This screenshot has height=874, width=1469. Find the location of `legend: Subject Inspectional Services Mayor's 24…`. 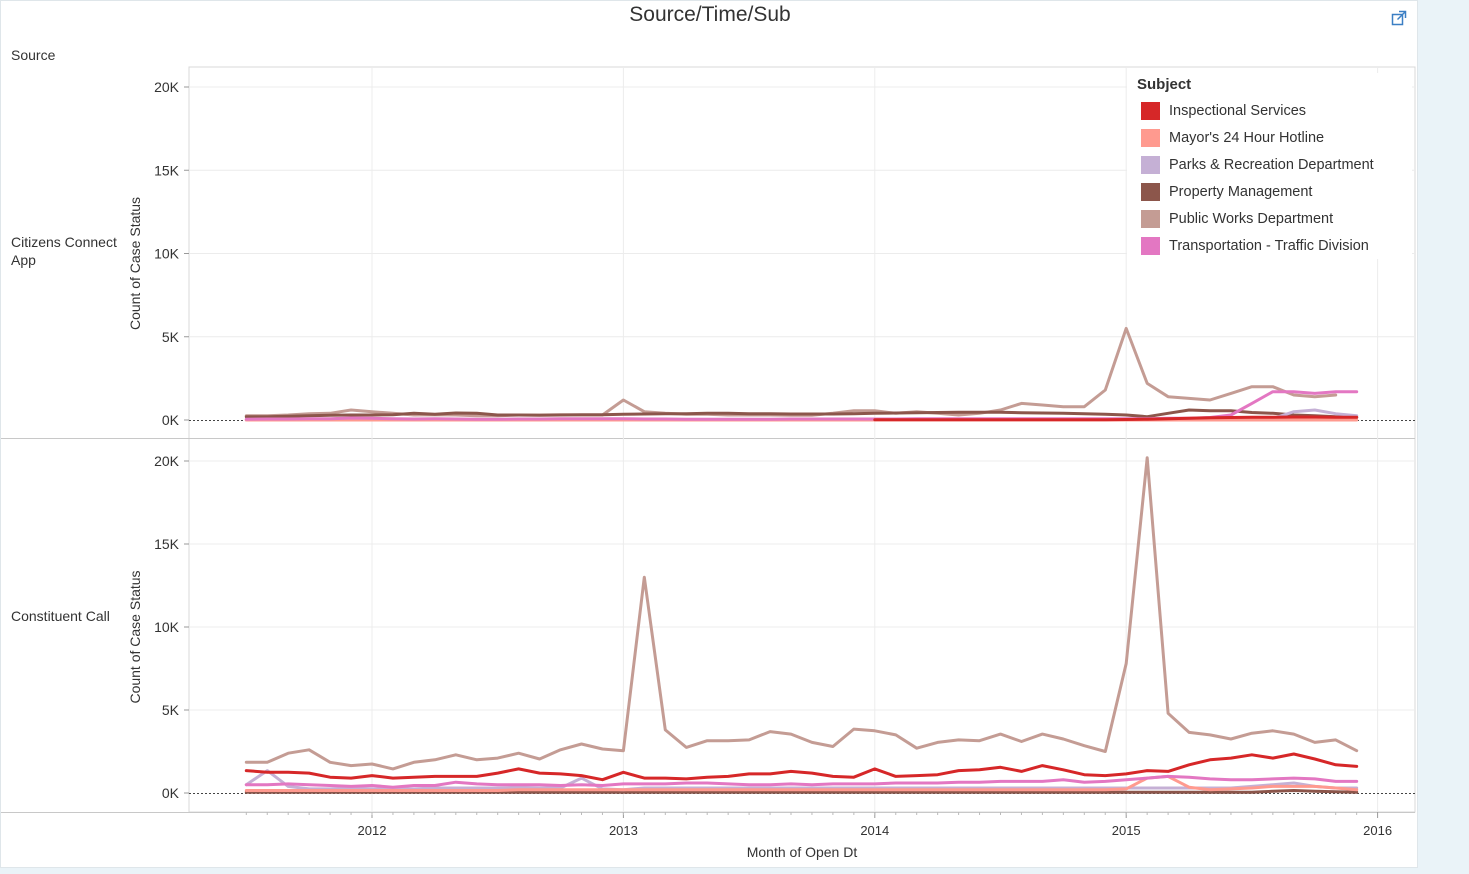

legend: Subject Inspectional Services Mayor's 24… is located at coordinates (1269, 166).